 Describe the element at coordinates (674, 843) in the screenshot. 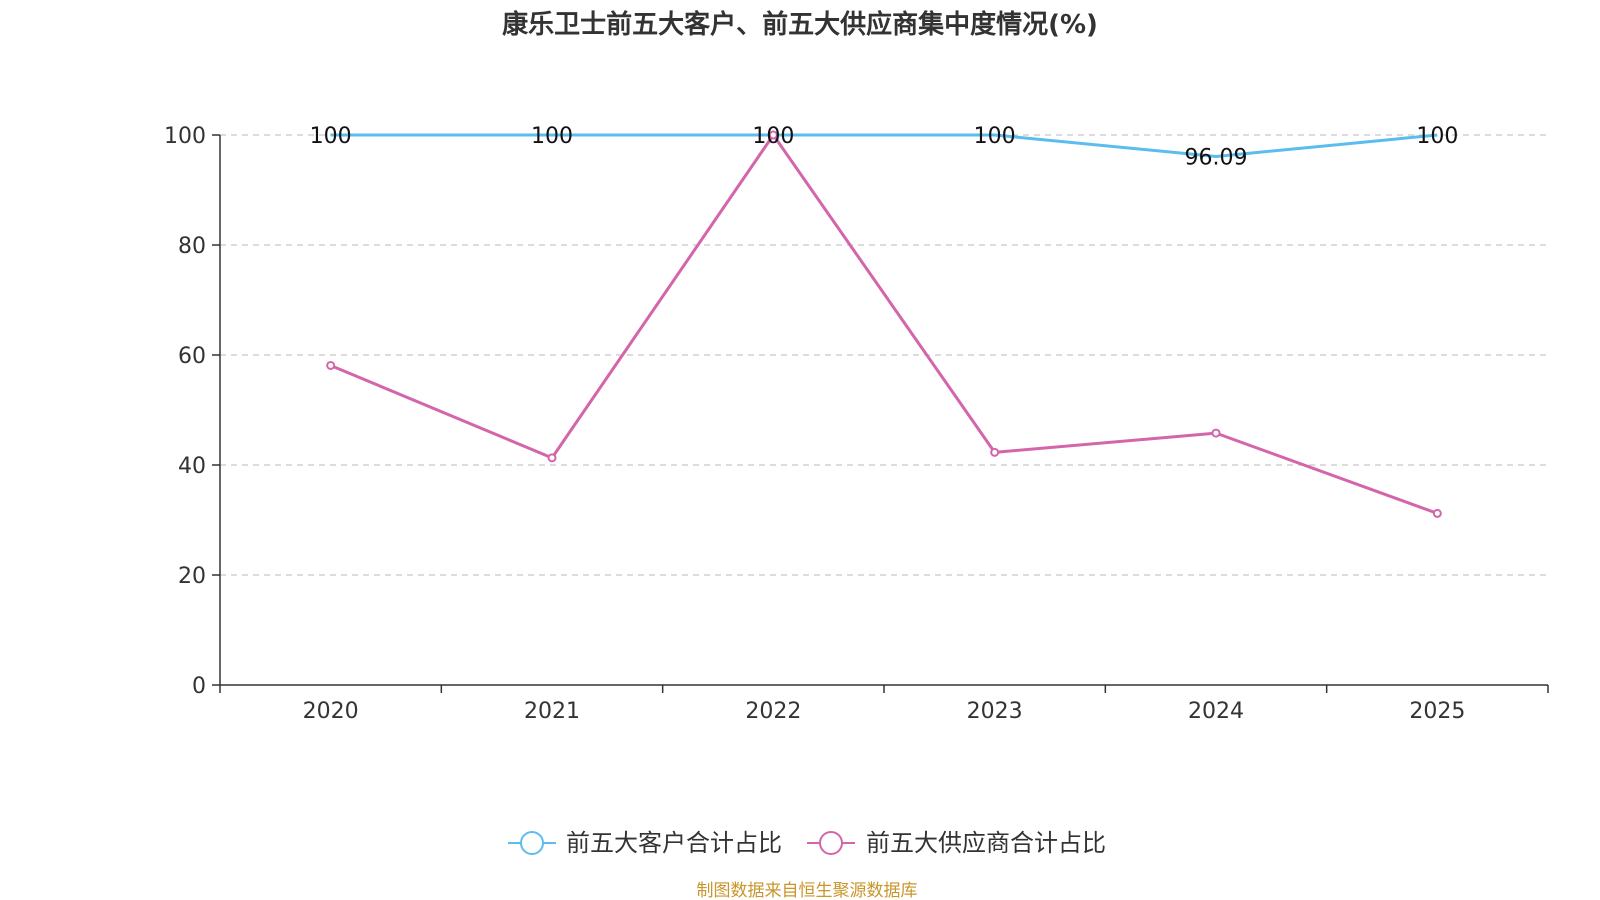

I see `legend-label-customers: 前五大客户合计占比` at that location.